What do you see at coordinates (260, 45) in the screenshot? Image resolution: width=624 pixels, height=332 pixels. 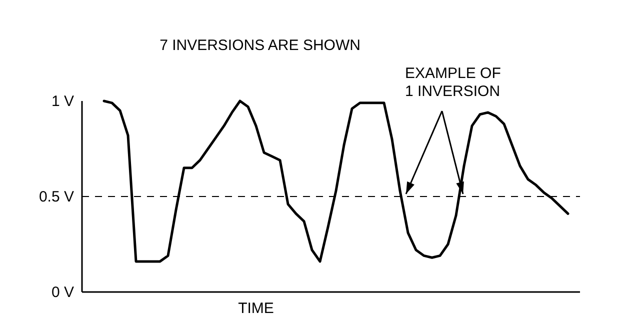 I see `chart-title: 7 INVERSIONS ARE SHOWN` at bounding box center [260, 45].